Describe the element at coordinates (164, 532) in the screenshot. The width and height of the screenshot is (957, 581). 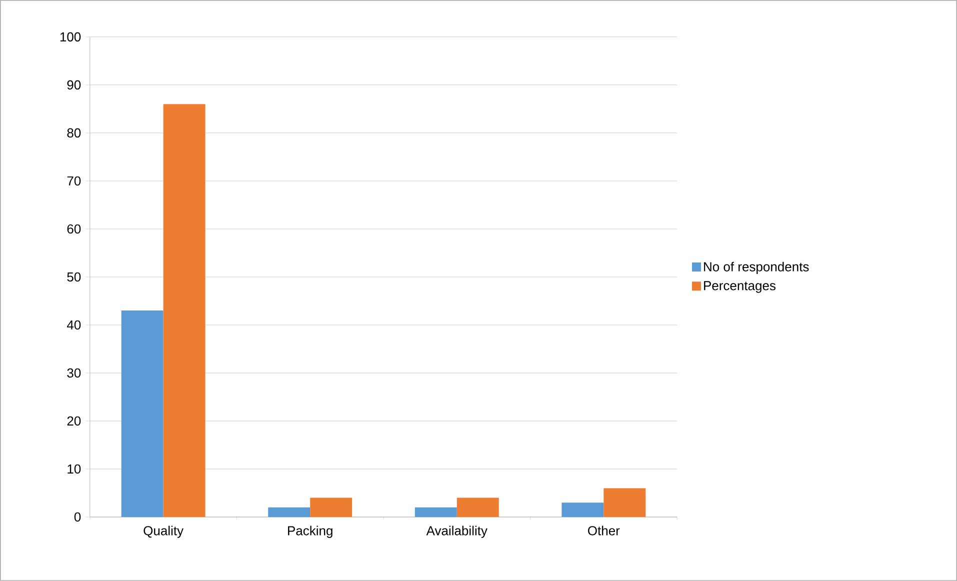
I see `x-tick-label: Quality` at that location.